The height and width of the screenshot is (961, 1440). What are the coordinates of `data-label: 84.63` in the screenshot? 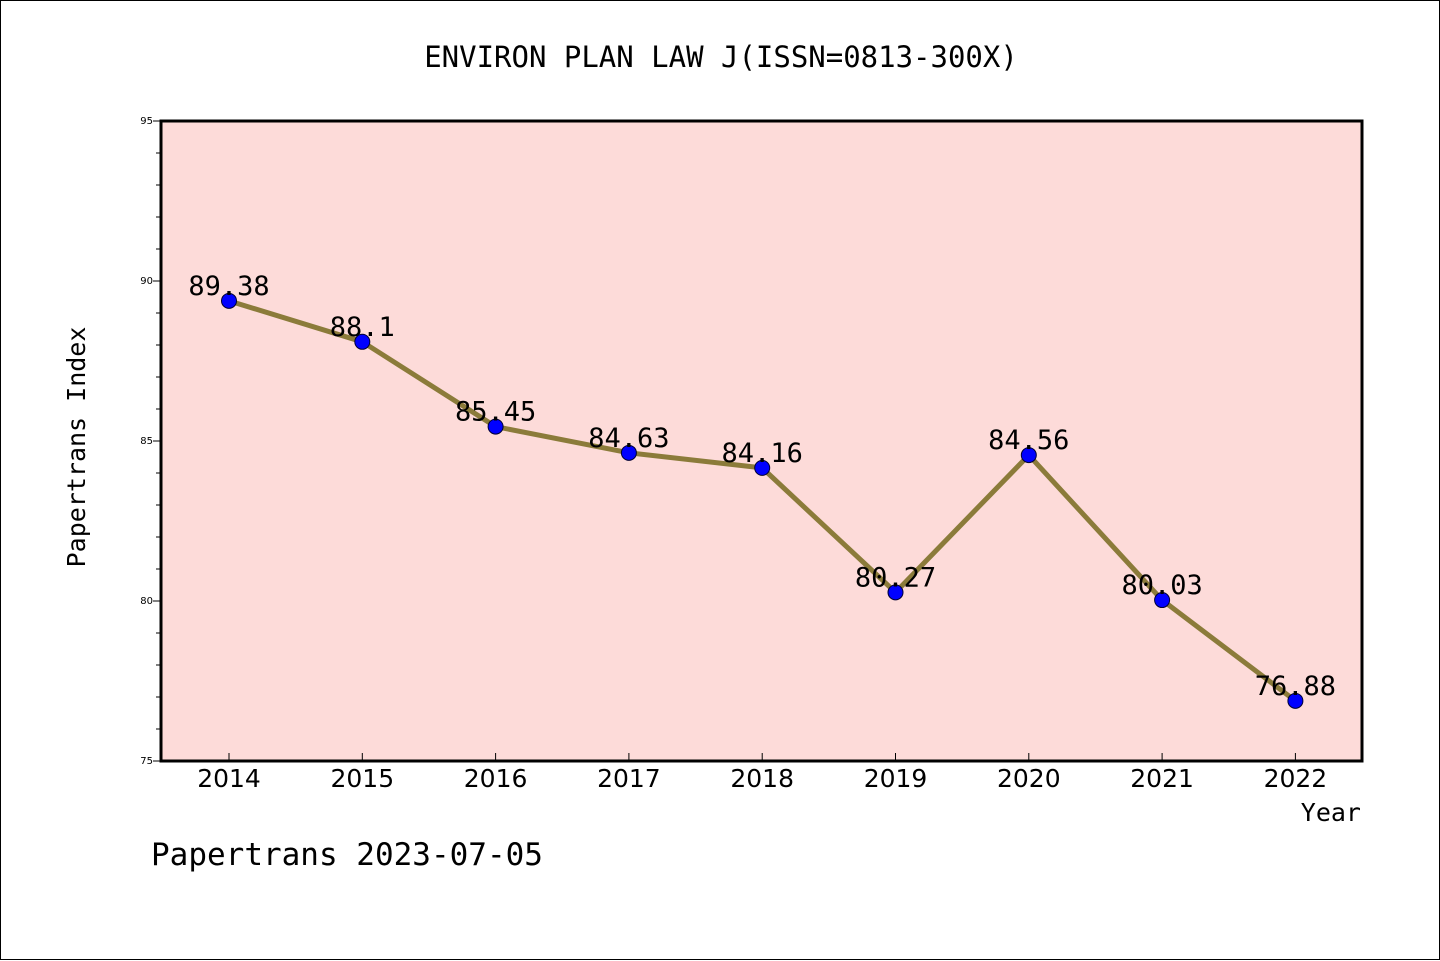 It's located at (628, 438).